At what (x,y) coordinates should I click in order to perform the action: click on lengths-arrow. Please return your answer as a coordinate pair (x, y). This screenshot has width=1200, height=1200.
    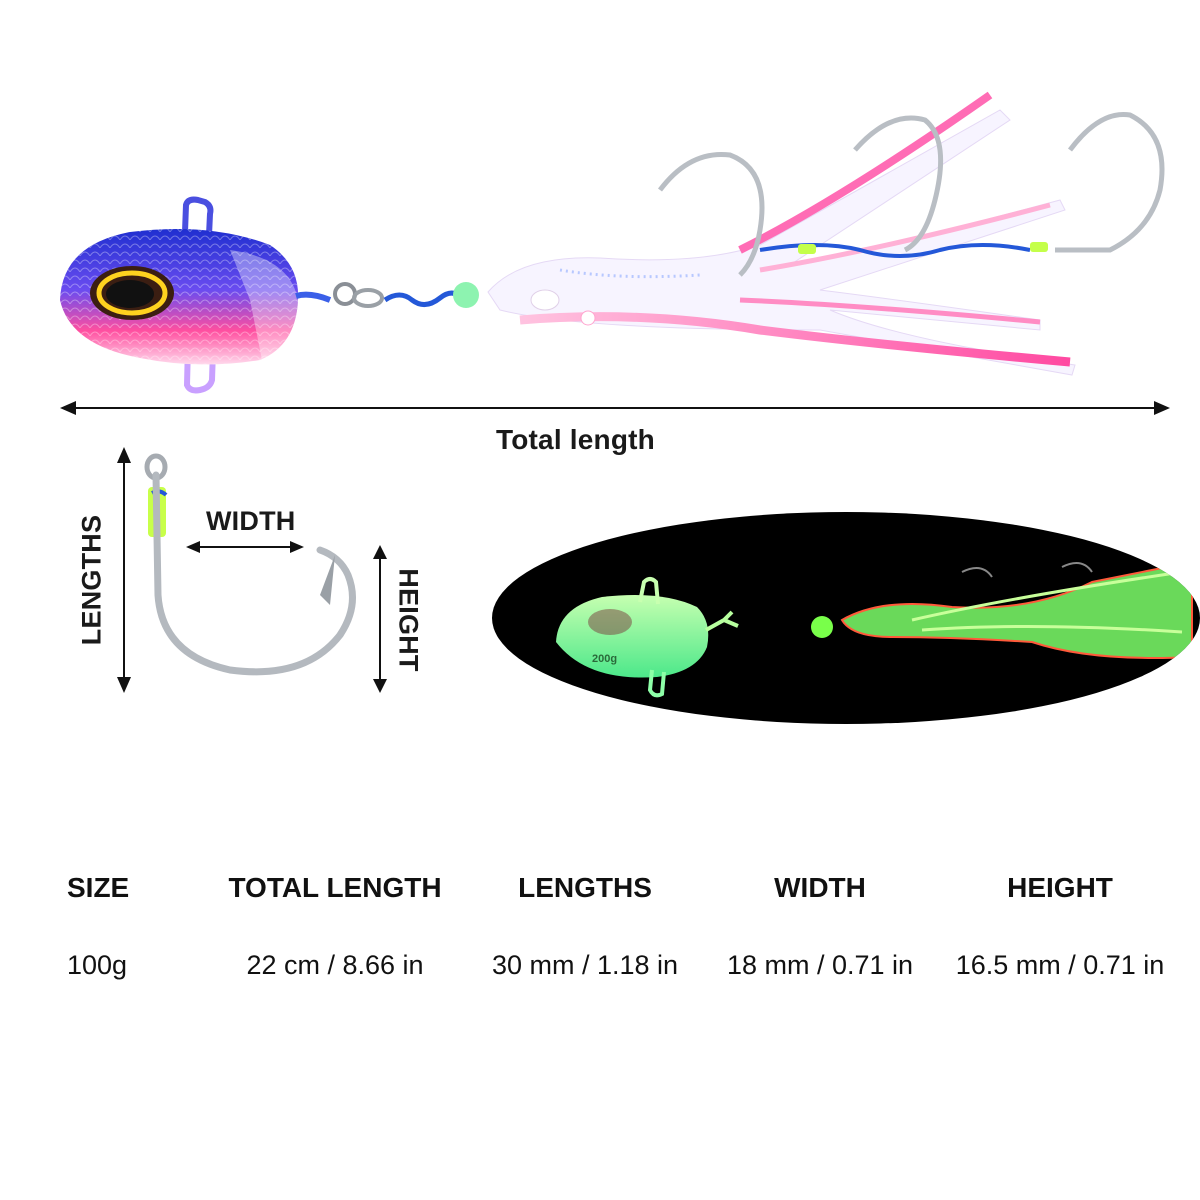
    Looking at the image, I should click on (124, 570).